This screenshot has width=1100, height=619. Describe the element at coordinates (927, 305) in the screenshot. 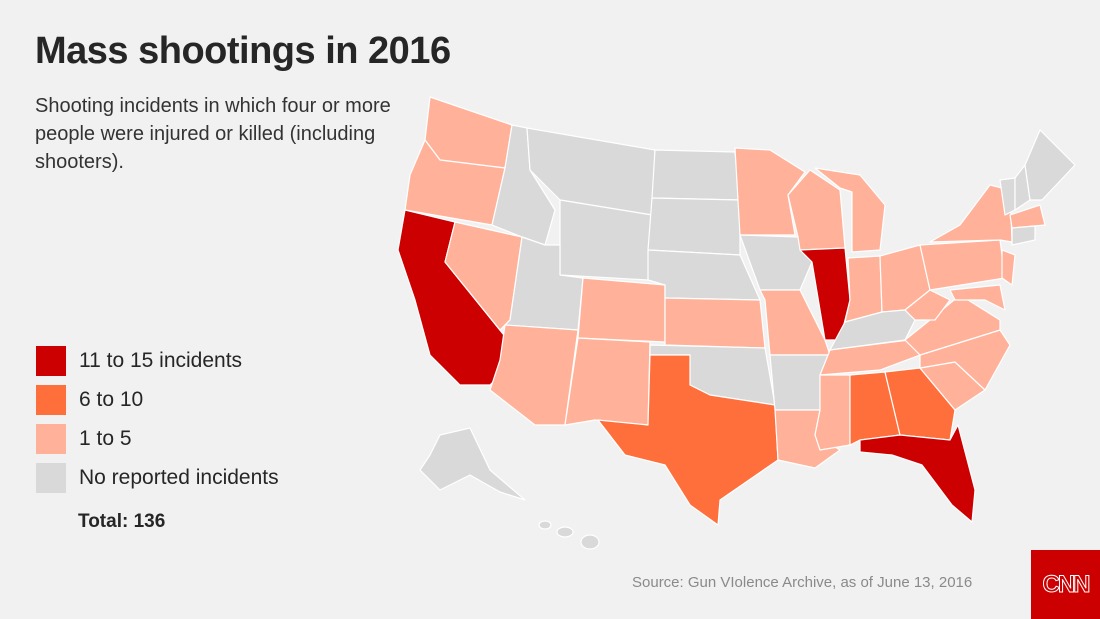

I see `state-wv` at that location.